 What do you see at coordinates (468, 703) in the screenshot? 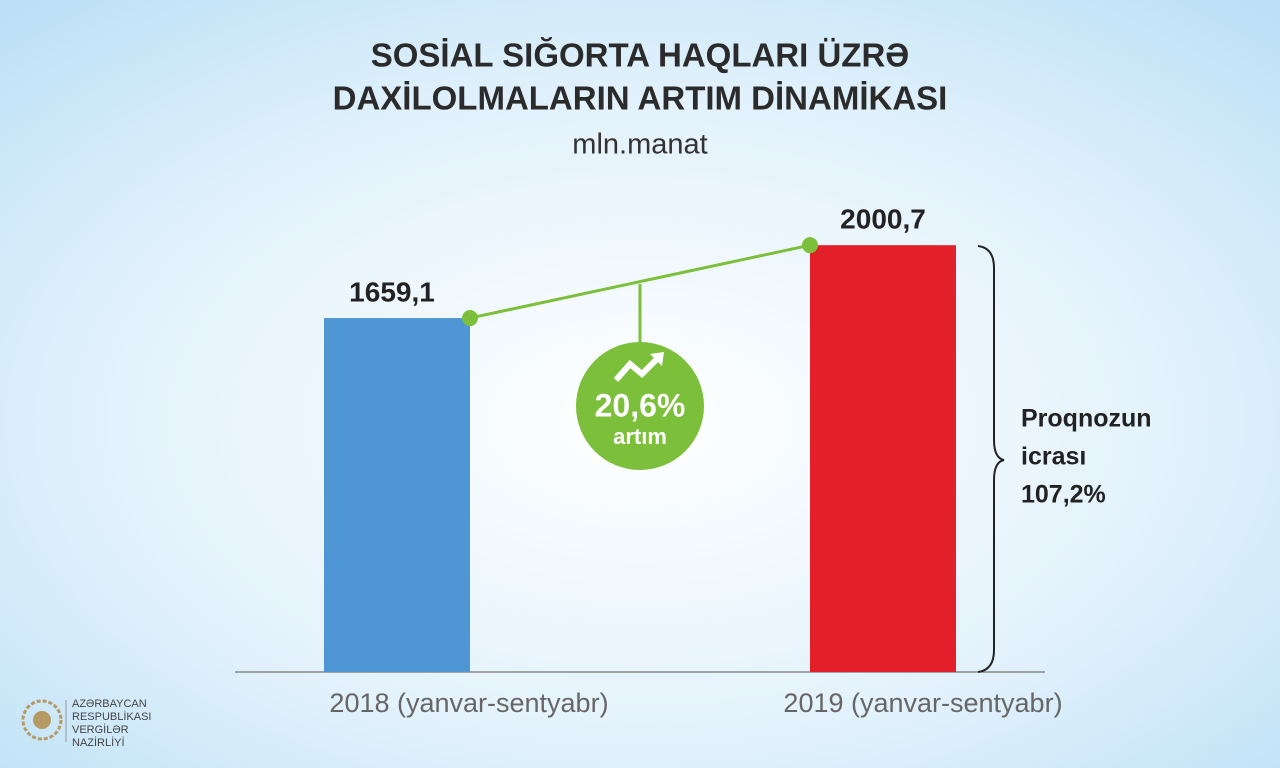
I see `x-tick-label: 2018 (yanvar-sentyabr)` at bounding box center [468, 703].